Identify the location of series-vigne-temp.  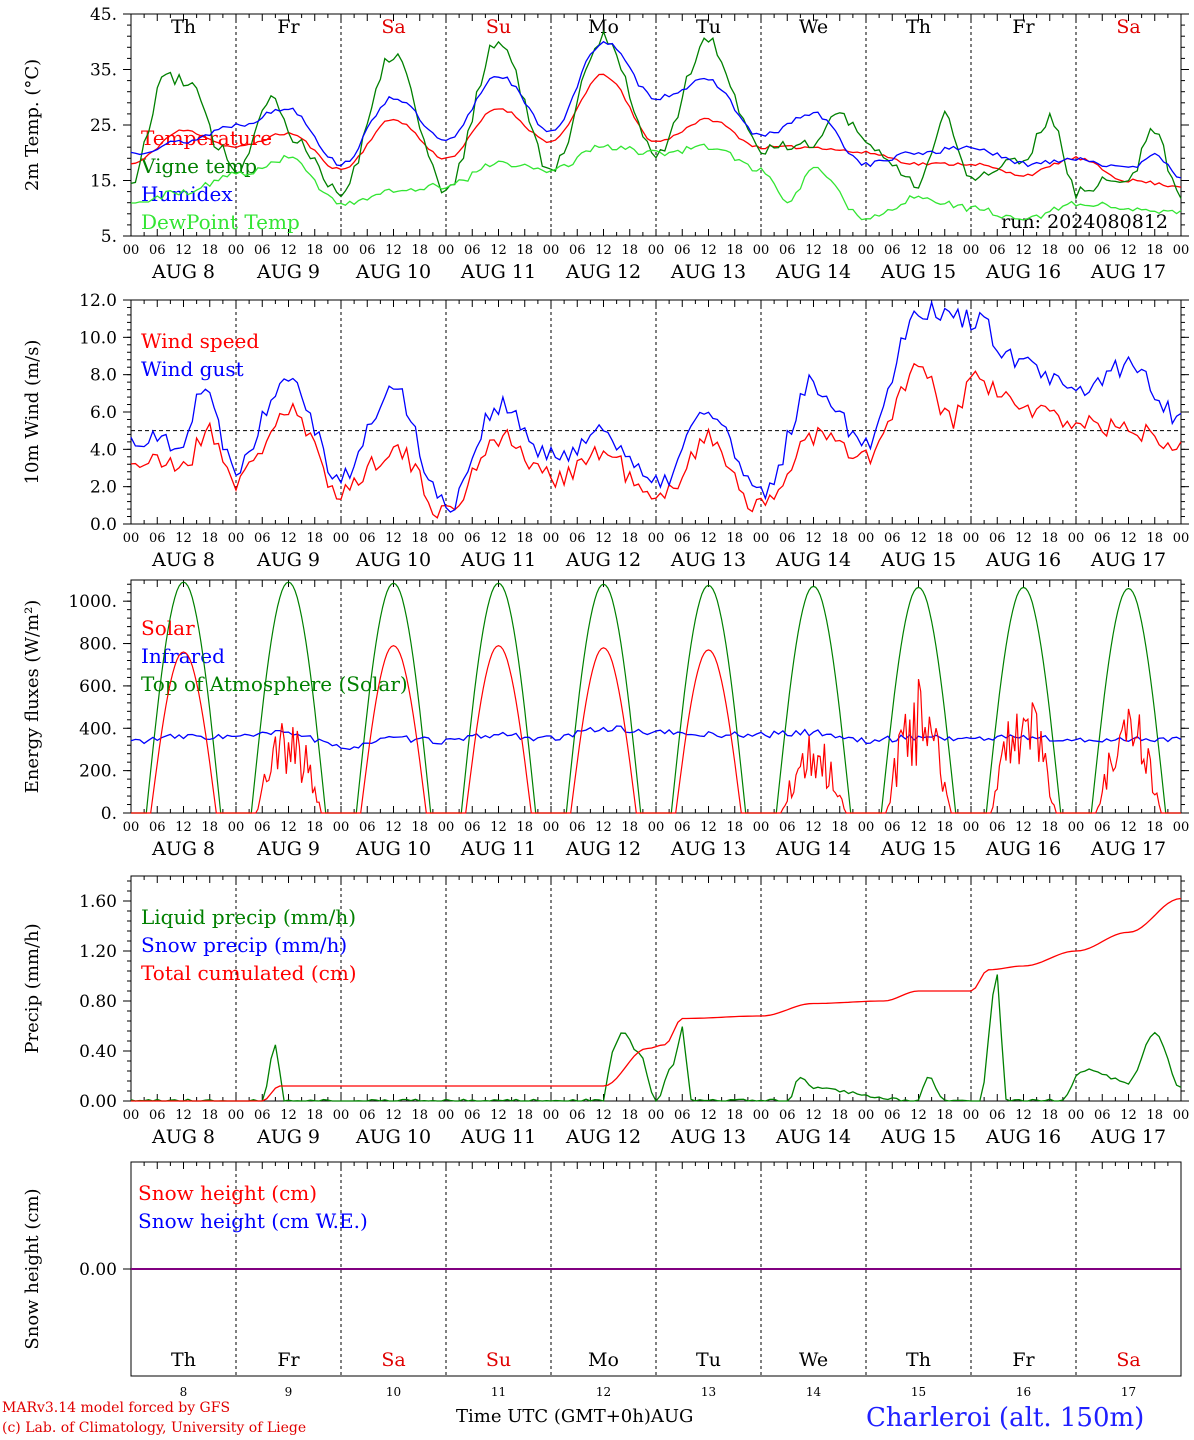
(656, 115).